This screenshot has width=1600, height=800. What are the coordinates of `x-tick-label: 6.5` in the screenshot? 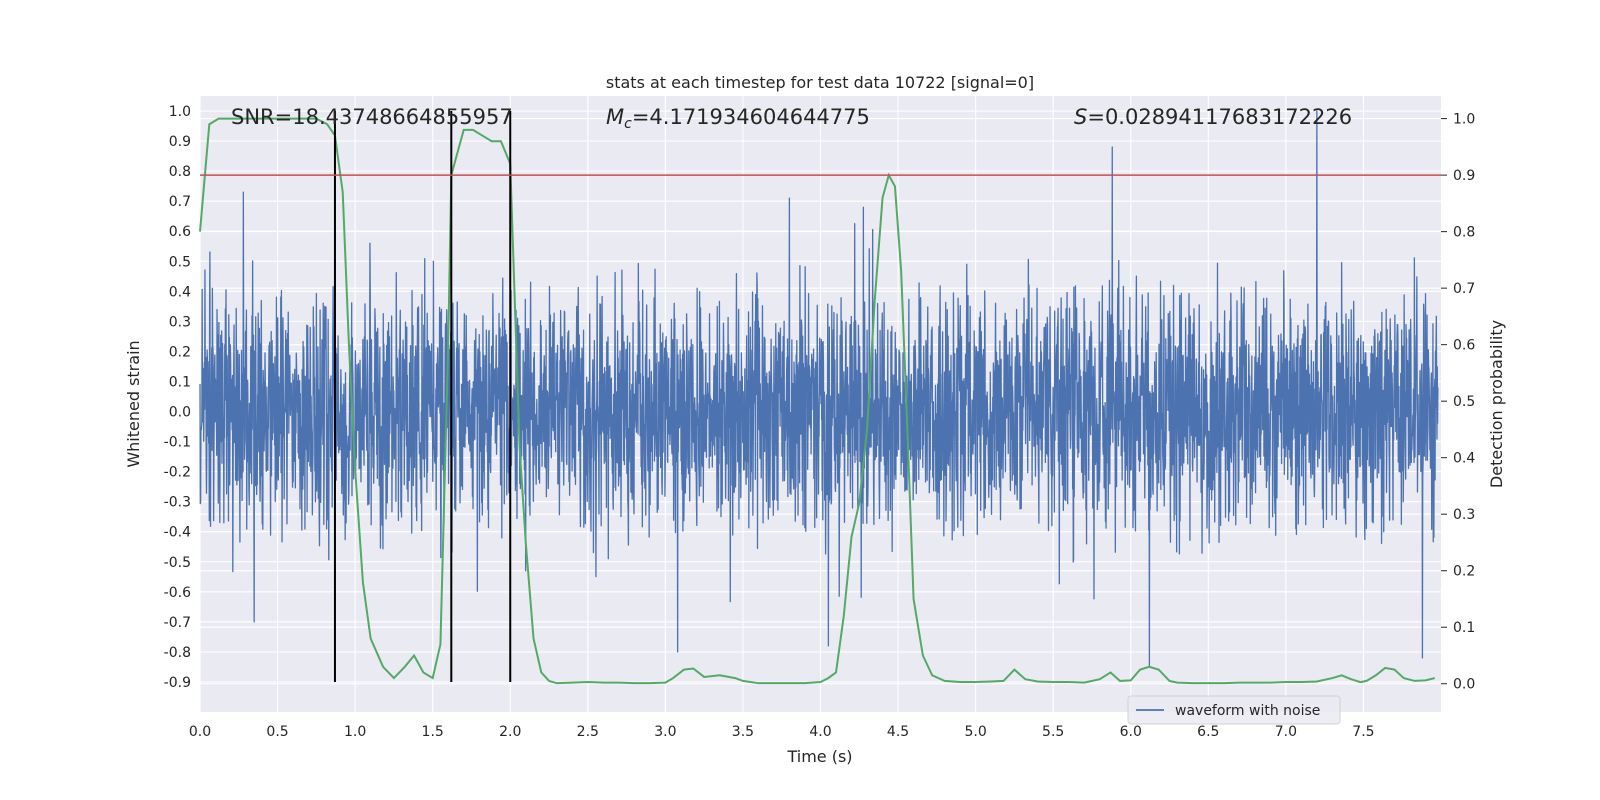 It's located at (1208, 732).